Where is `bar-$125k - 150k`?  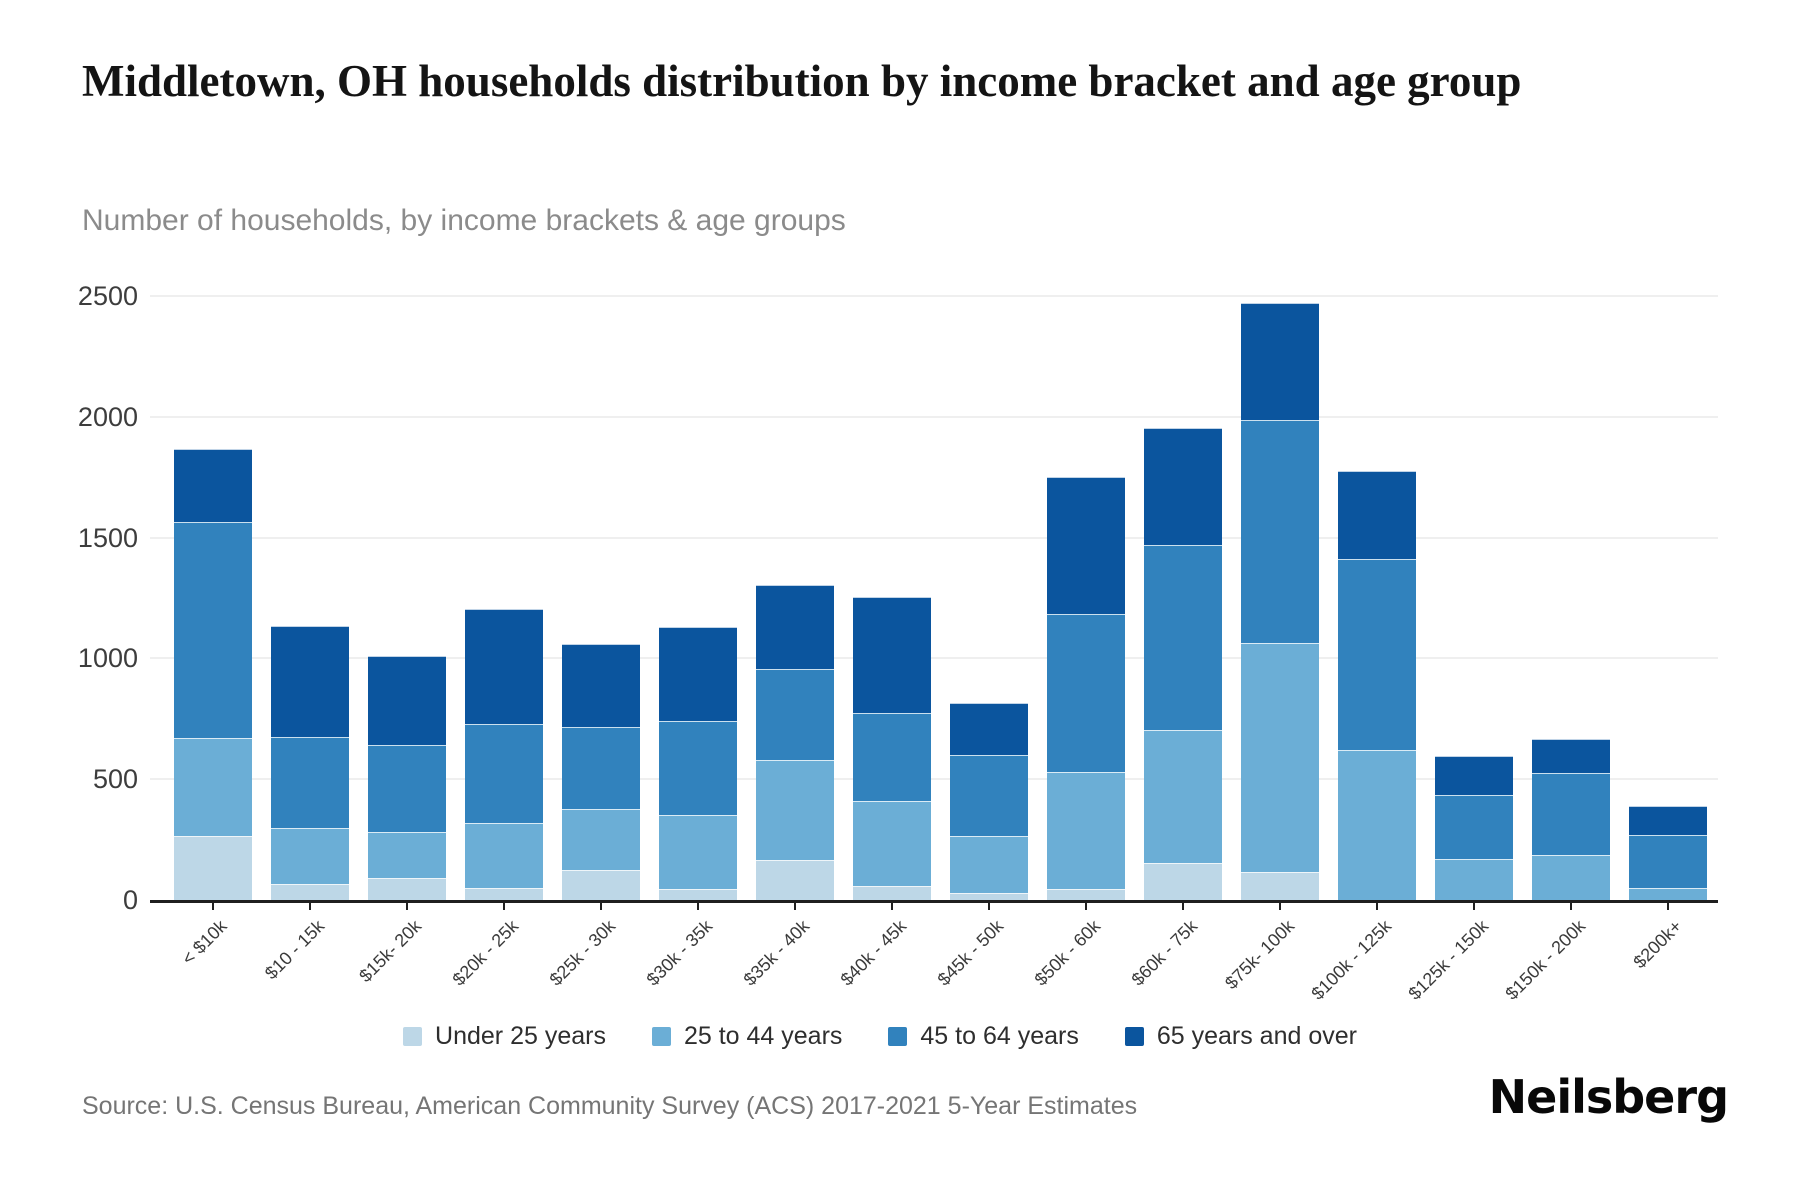 bar-$125k - 150k is located at coordinates (1474, 828).